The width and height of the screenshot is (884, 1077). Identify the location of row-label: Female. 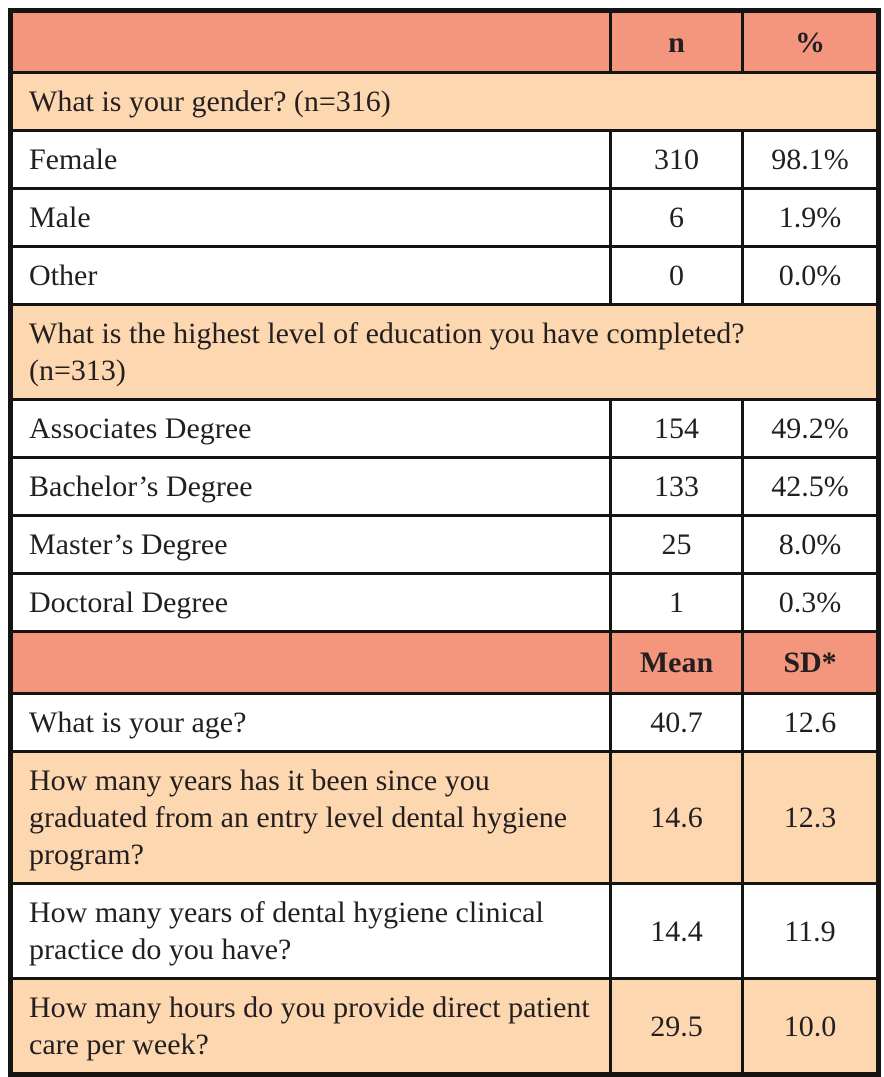
(310, 159).